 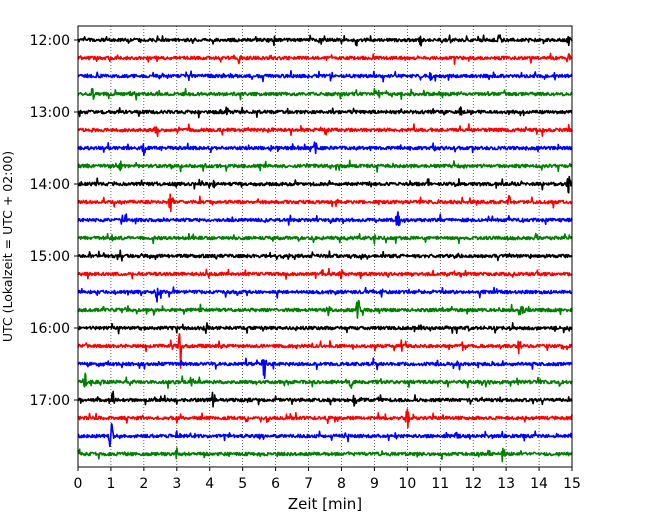 I want to click on x-tick-label: 15, so click(x=572, y=484).